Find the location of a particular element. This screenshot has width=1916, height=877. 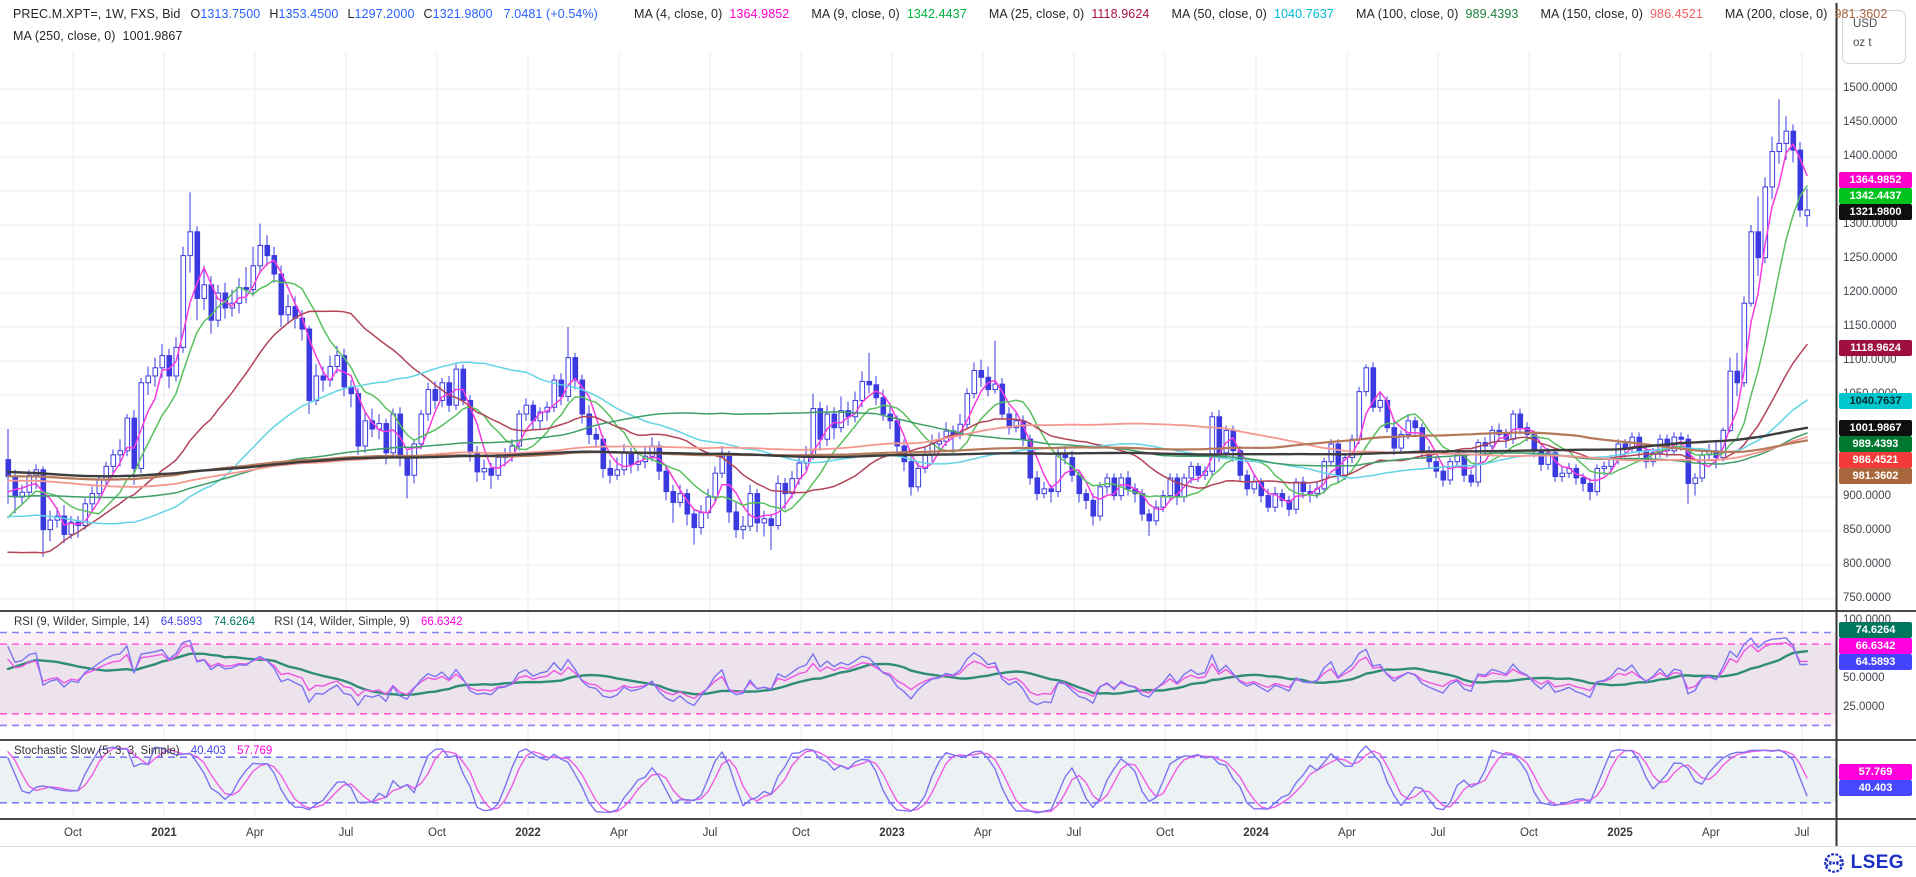

rsi-ma-badge: 74.6264 is located at coordinates (1875, 630).